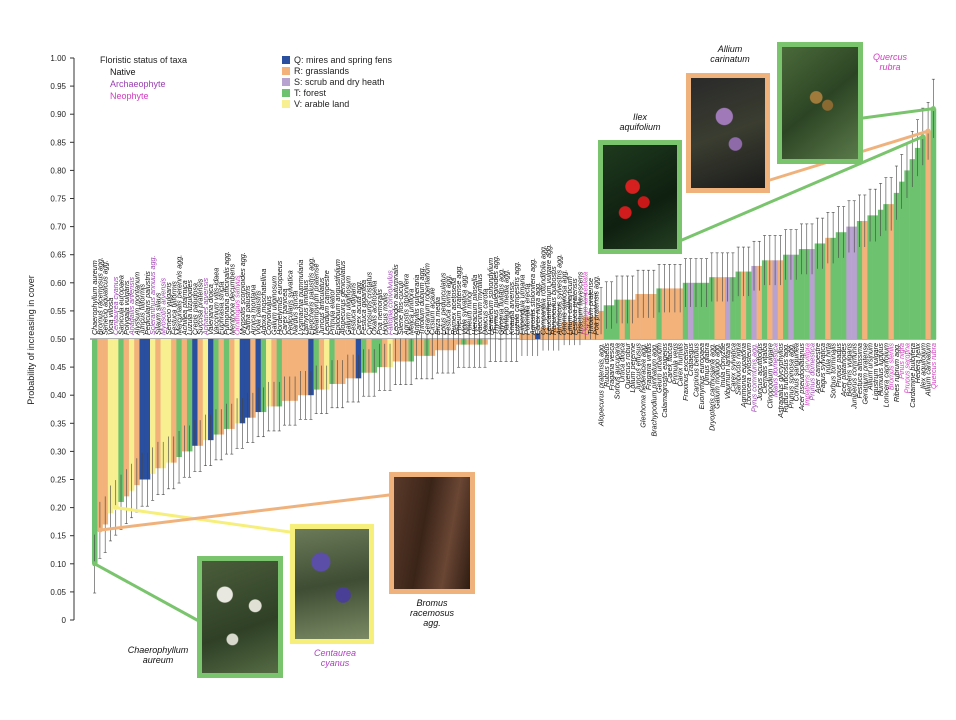  I want to click on habitat-q: Q: mires and spring fens, so click(357, 59).